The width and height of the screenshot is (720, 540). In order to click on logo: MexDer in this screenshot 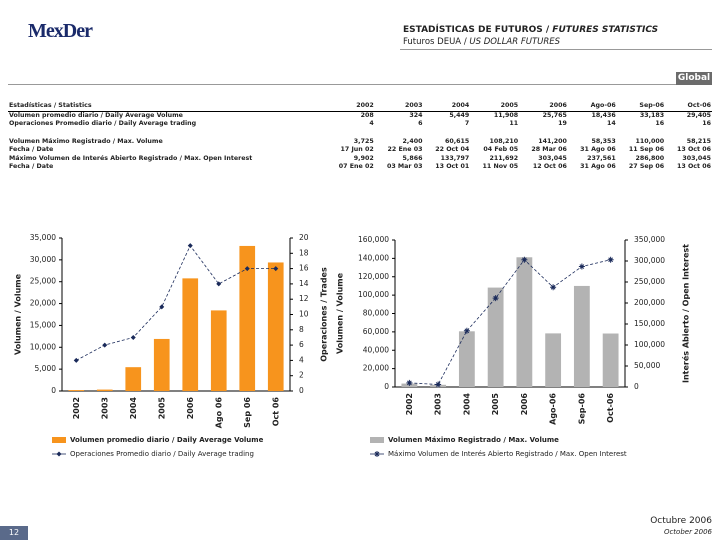, I will do `click(60, 31)`.